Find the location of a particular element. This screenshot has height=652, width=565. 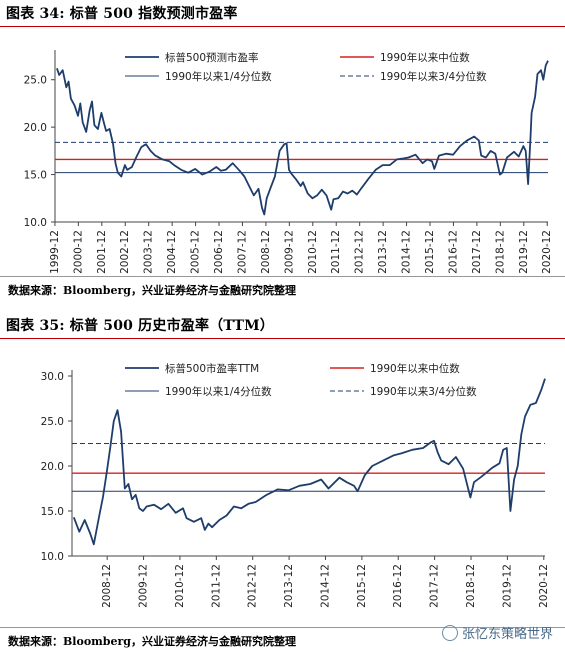

x-tick-label: 2000-12 is located at coordinates (78, 252).